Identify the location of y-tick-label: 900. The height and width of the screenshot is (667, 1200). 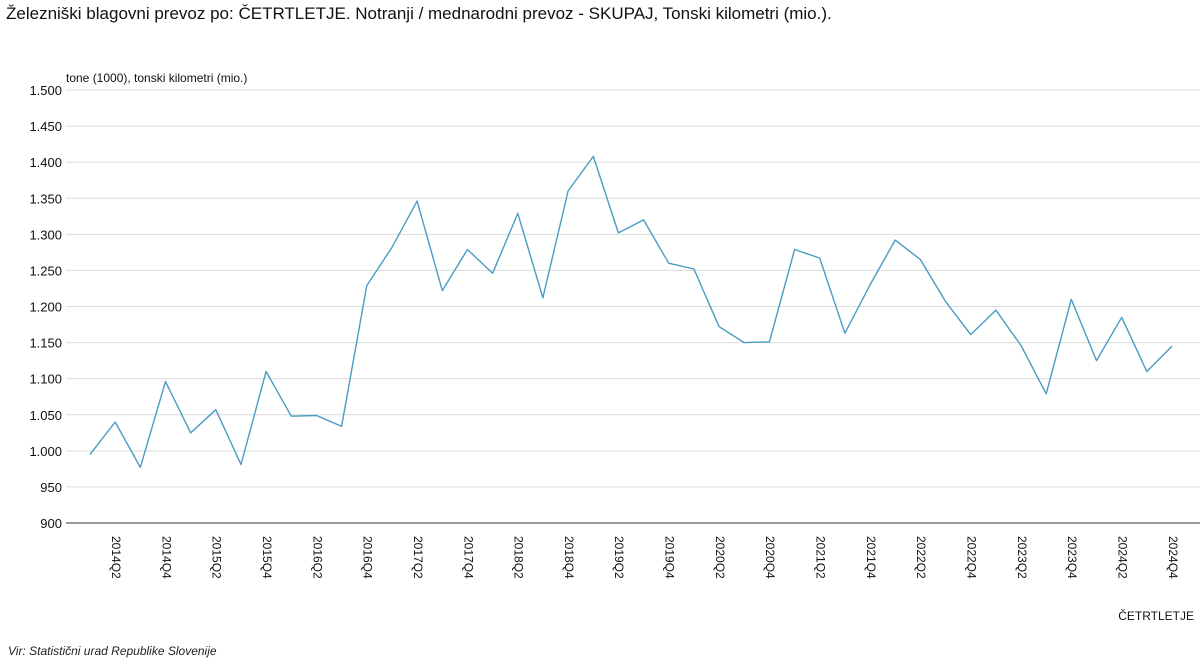
(51, 523).